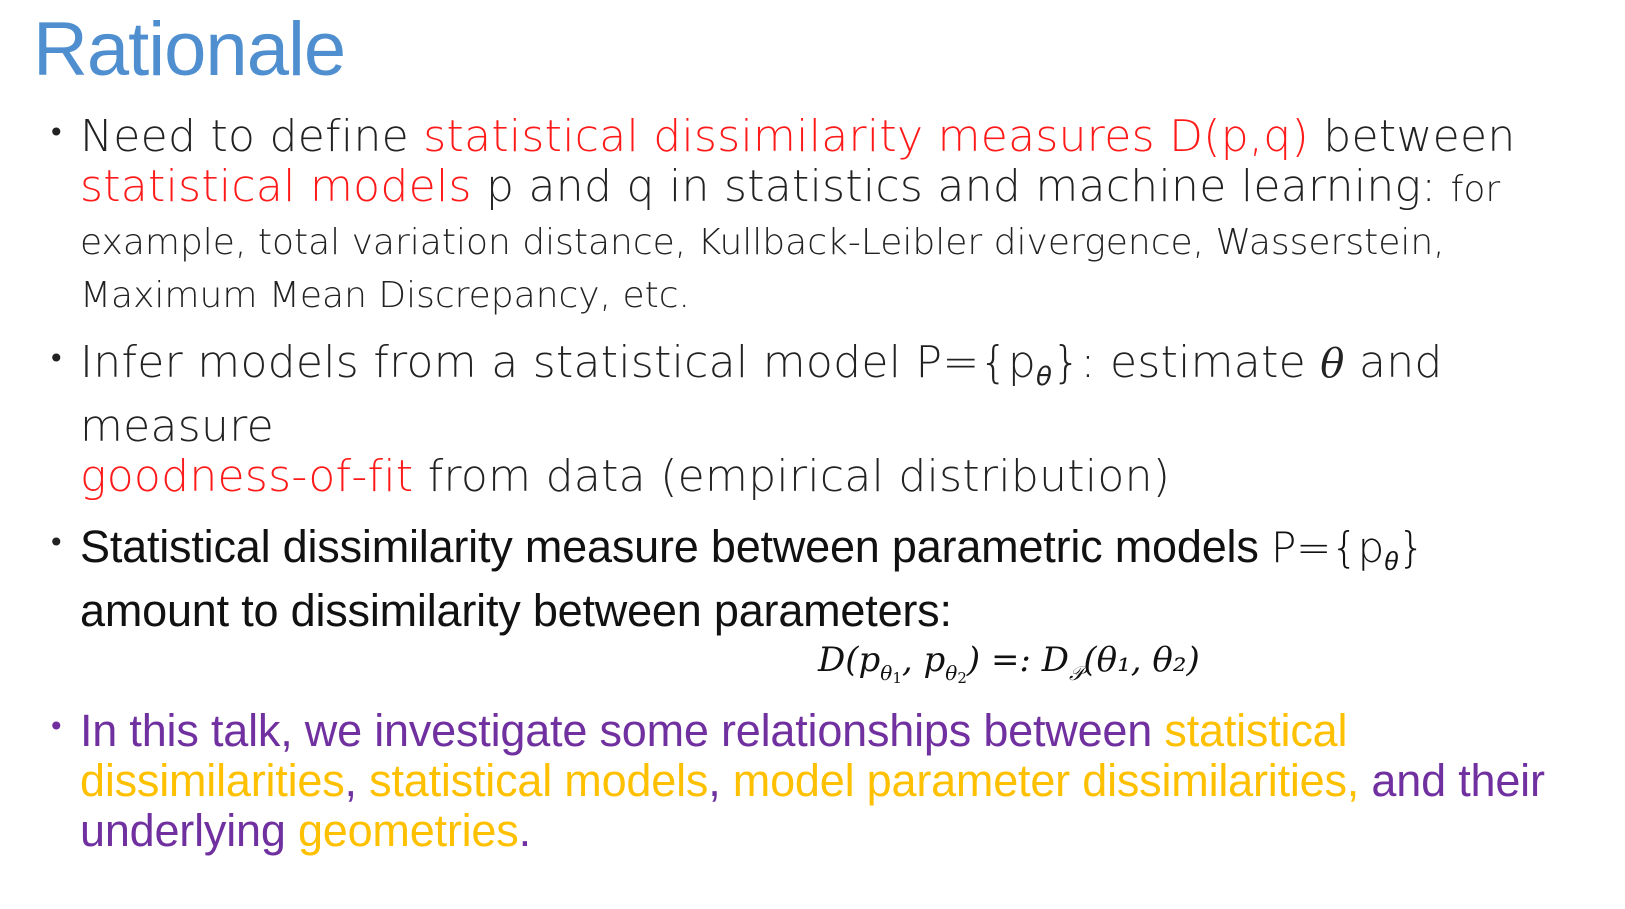  I want to click on formula-part: ) =: D, so click(1017, 660).